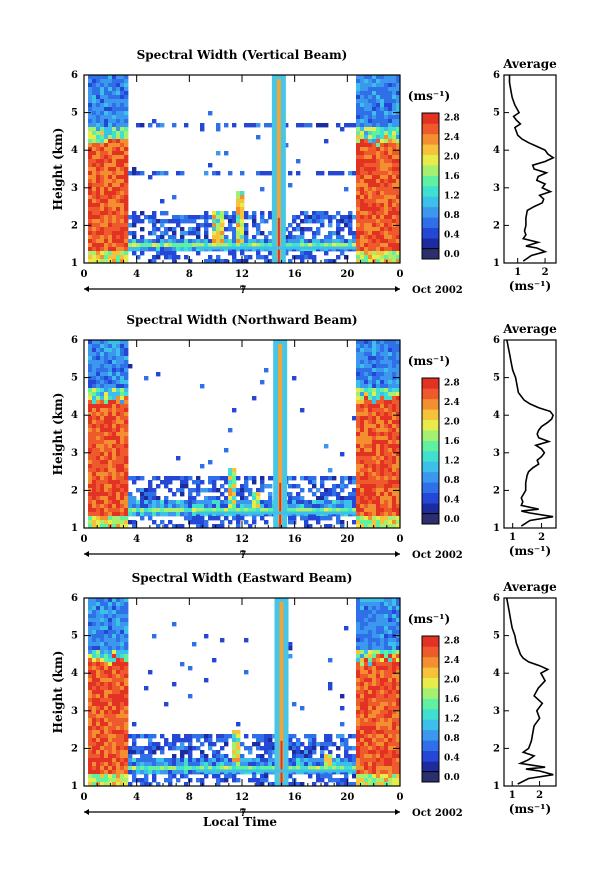  Describe the element at coordinates (496, 188) in the screenshot. I see `average-y-tick-label: 3` at that location.